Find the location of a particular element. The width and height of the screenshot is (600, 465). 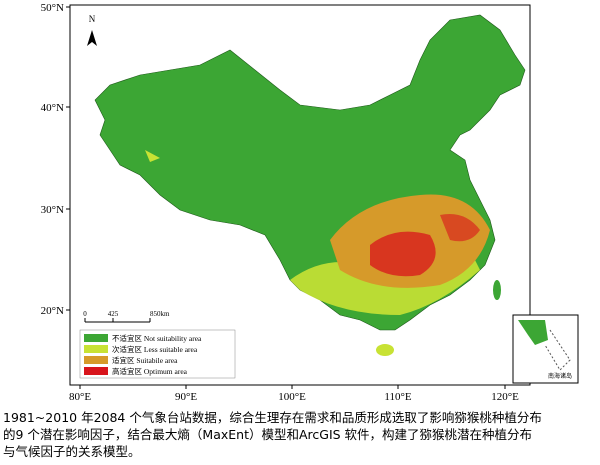

lat-label: 20°N is located at coordinates (52, 311).